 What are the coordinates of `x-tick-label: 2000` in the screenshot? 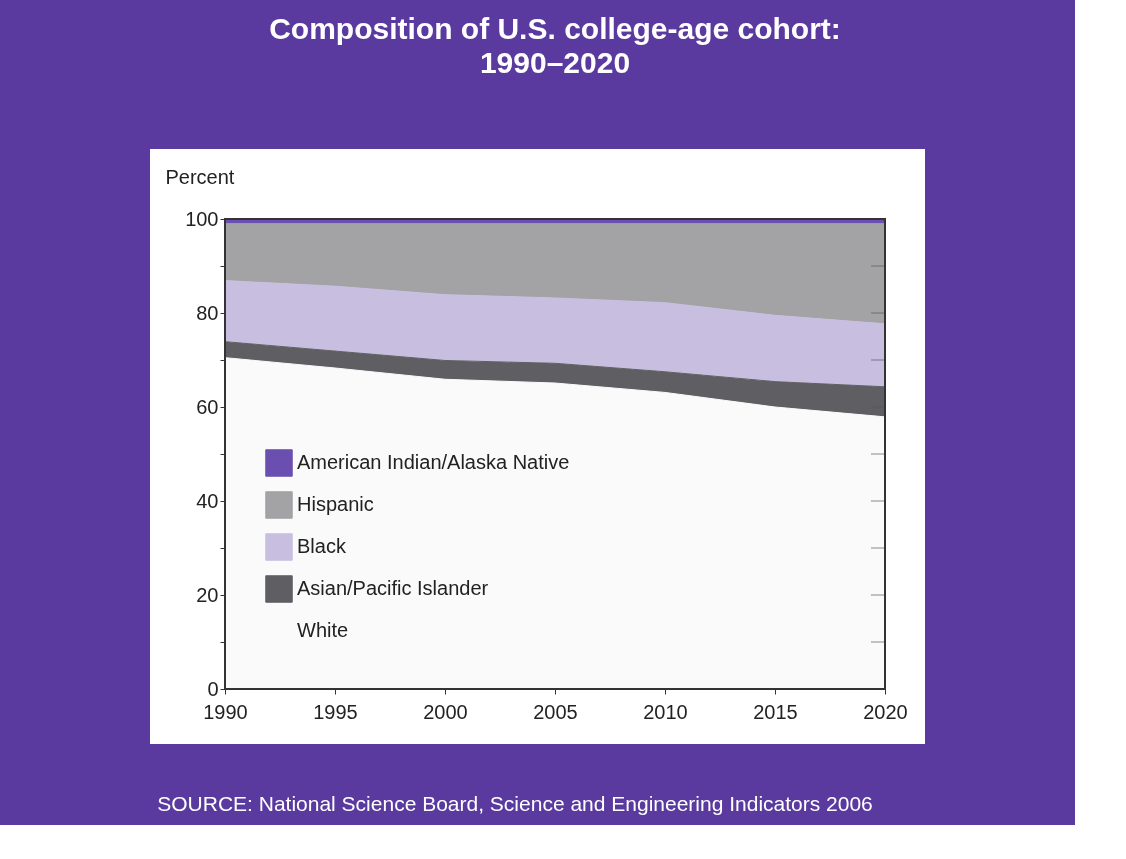 It's located at (445, 711).